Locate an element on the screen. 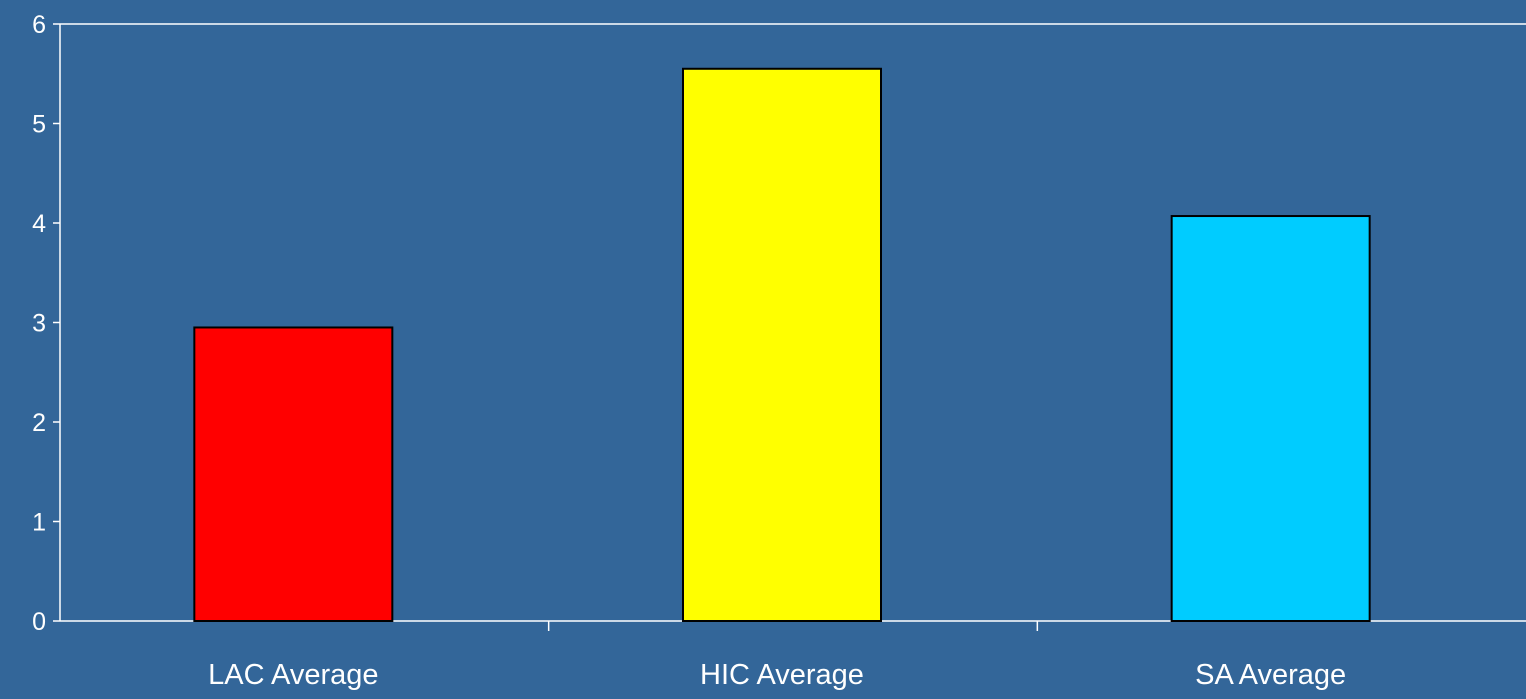 The image size is (1526, 699). y-axis-ticks: 0 1 2 3 4 5 6 is located at coordinates (46, 323).